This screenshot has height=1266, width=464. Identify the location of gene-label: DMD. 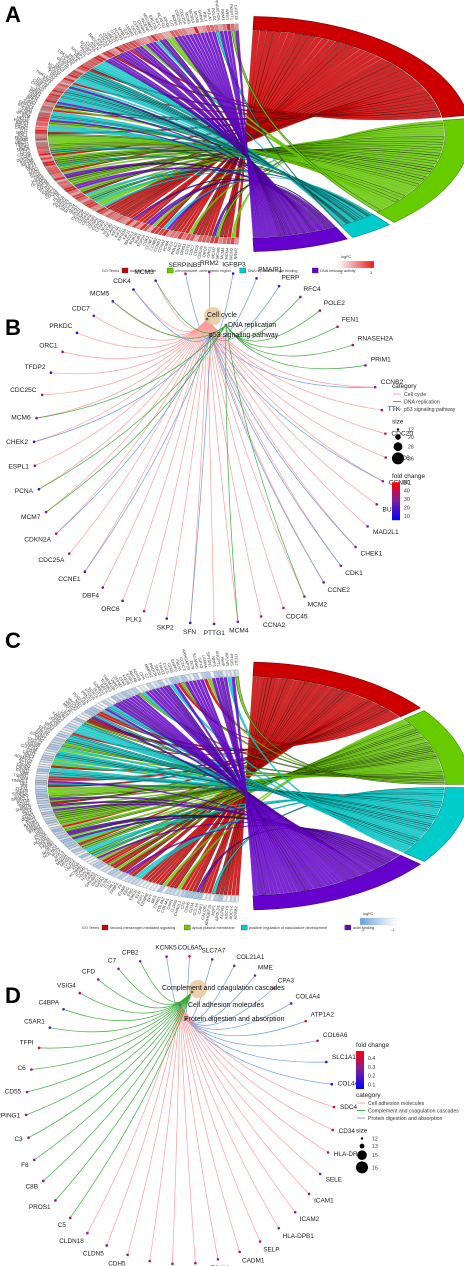
(39, 739).